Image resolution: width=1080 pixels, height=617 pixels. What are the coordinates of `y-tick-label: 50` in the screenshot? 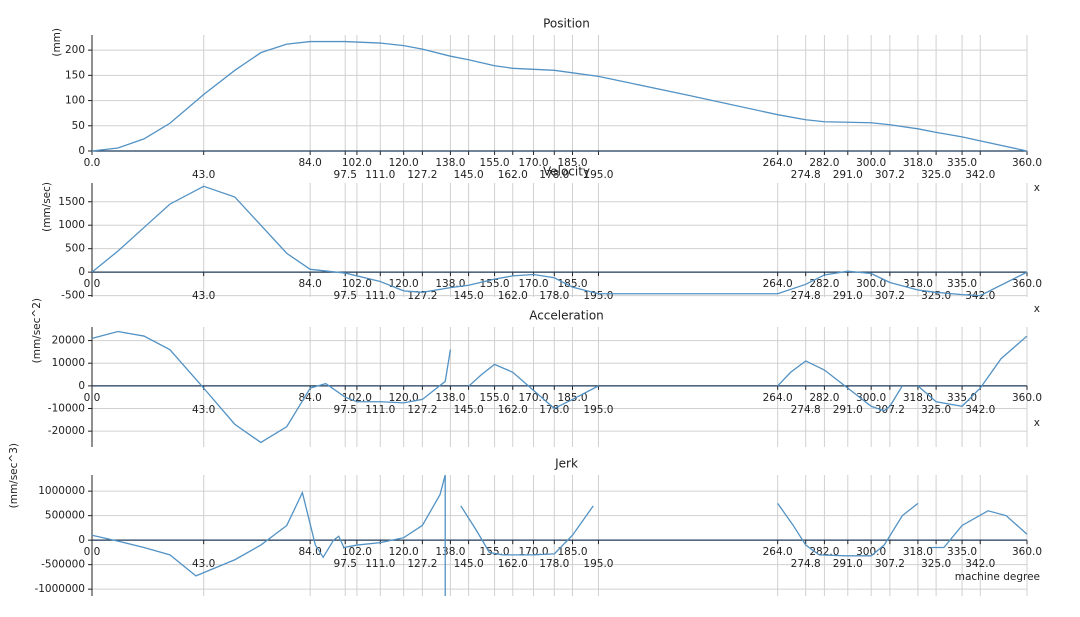 It's located at (78, 126).